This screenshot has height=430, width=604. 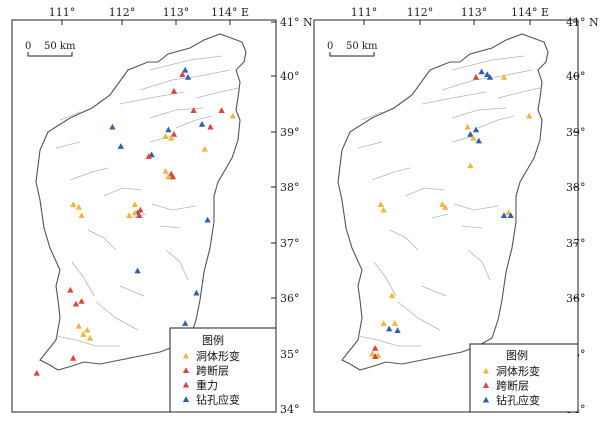 I want to click on legend-item: 跨断层, so click(x=505, y=386).